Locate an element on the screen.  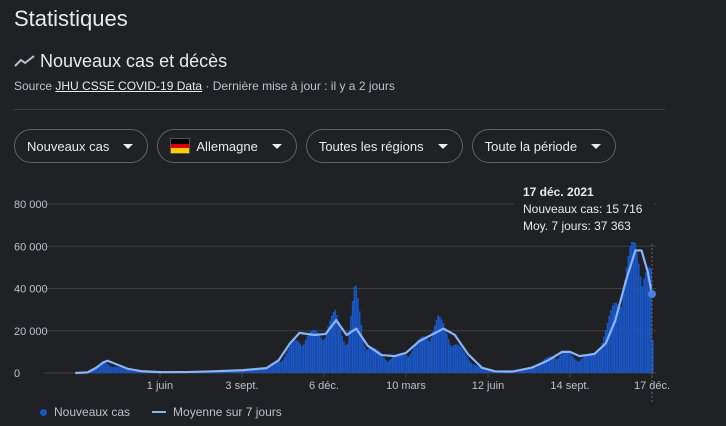
period-dropdown: Toute la période is located at coordinates (544, 146).